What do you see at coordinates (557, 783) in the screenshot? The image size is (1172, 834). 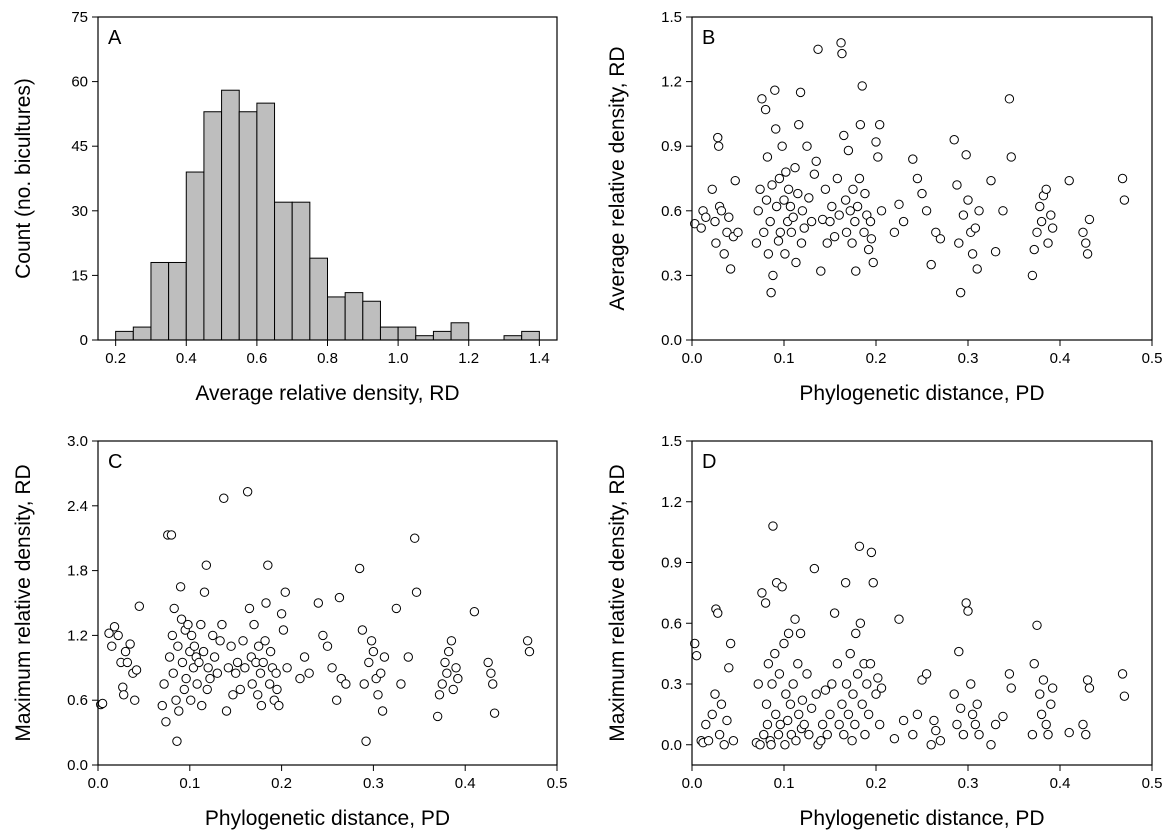 I see `x-tick-label: 0.5` at bounding box center [557, 783].